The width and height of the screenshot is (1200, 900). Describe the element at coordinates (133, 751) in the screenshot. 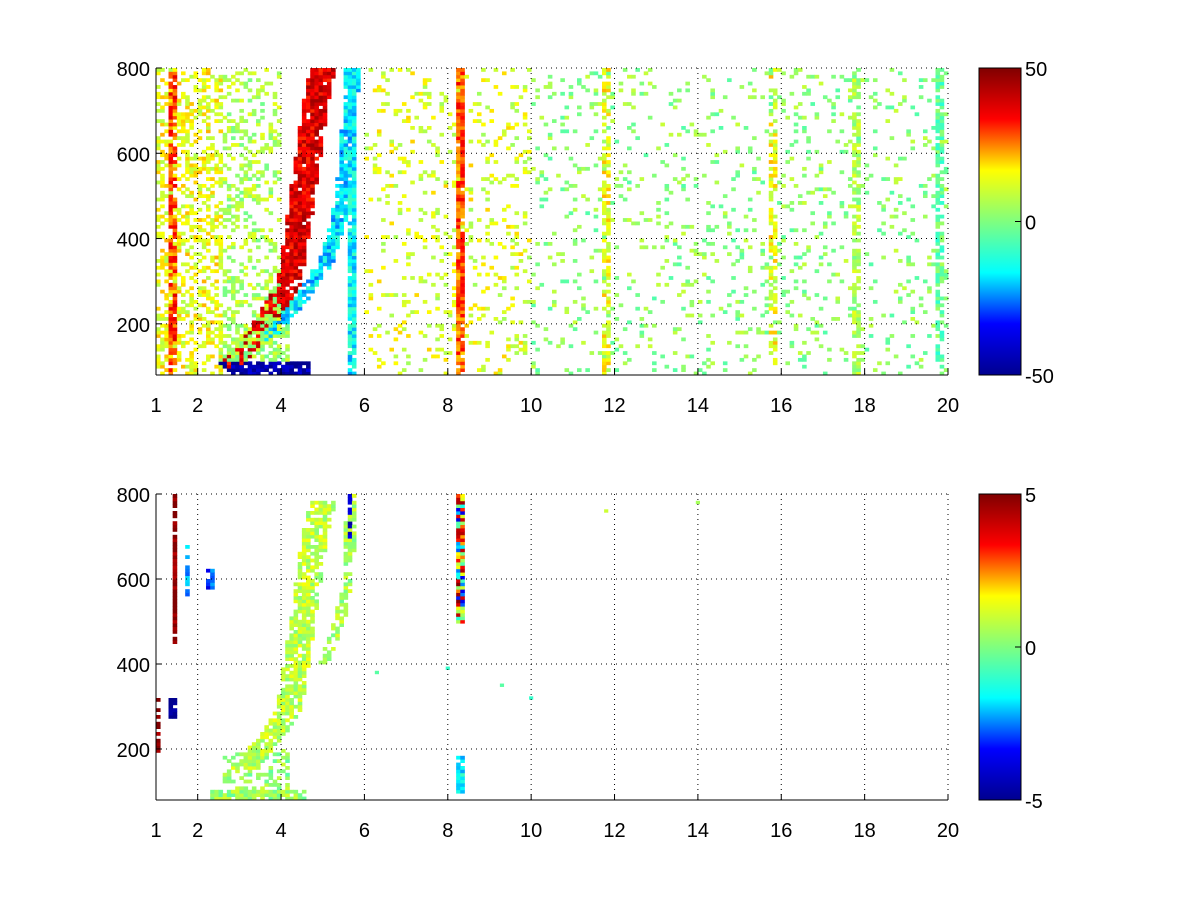

I see `y-tick-label: 200` at that location.